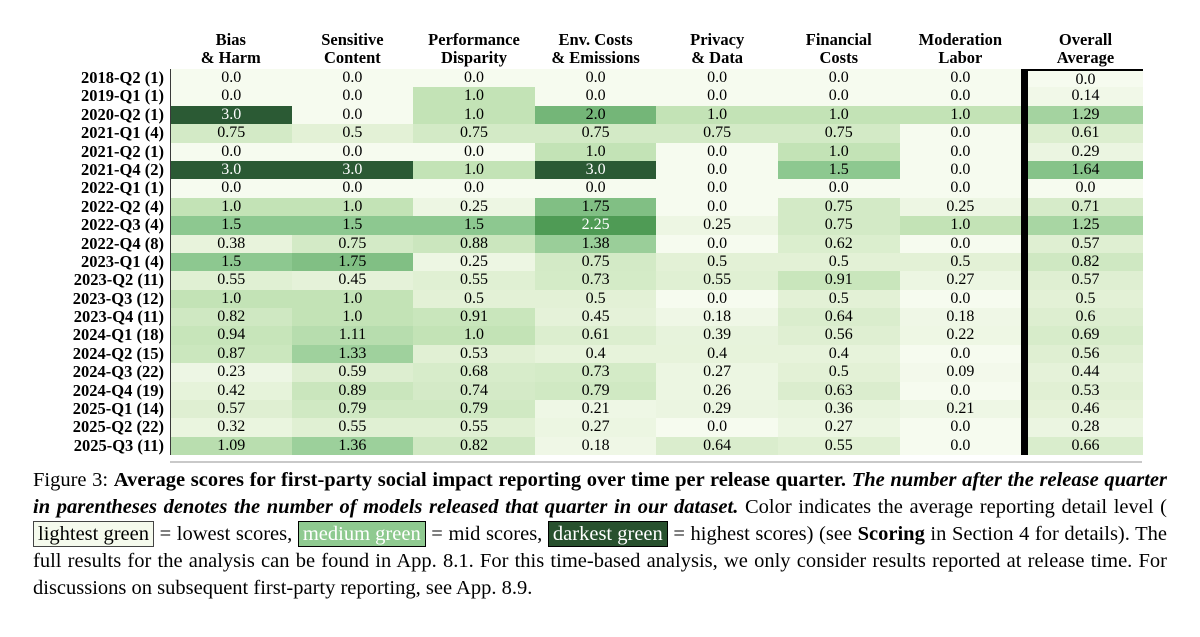 Image resolution: width=1200 pixels, height=637 pixels. Describe the element at coordinates (1082, 115) in the screenshot. I see `heatmap-cell: 1.29` at that location.